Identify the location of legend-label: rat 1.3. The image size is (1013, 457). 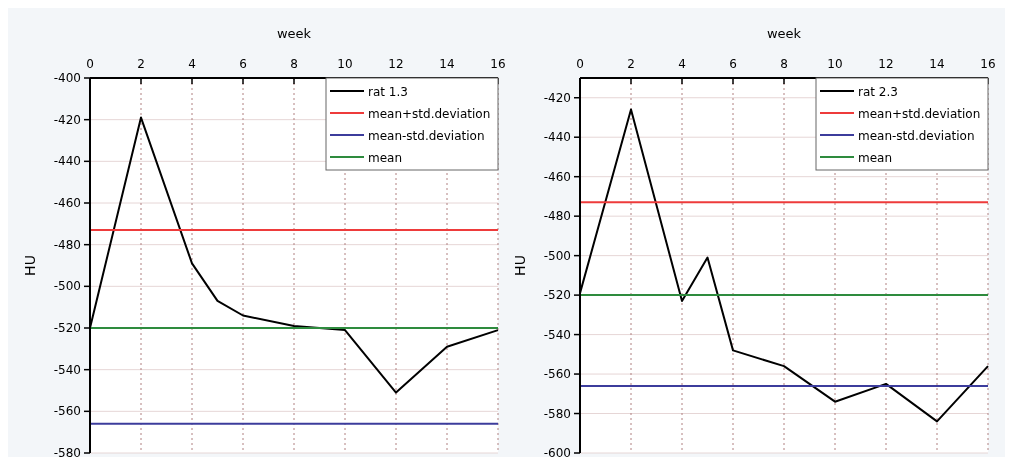
(388, 92).